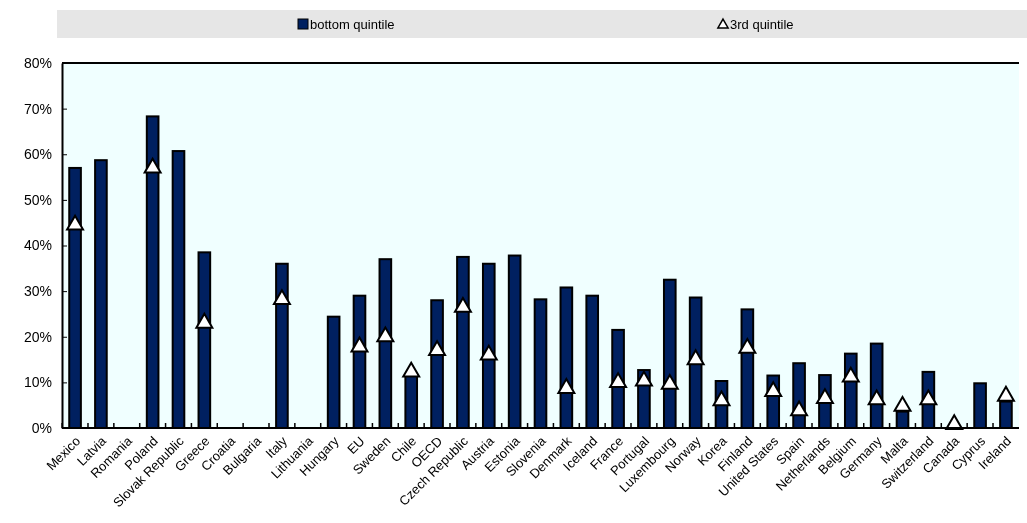  Describe the element at coordinates (37, 154) in the screenshot. I see `y-tick-label: 60%` at that location.